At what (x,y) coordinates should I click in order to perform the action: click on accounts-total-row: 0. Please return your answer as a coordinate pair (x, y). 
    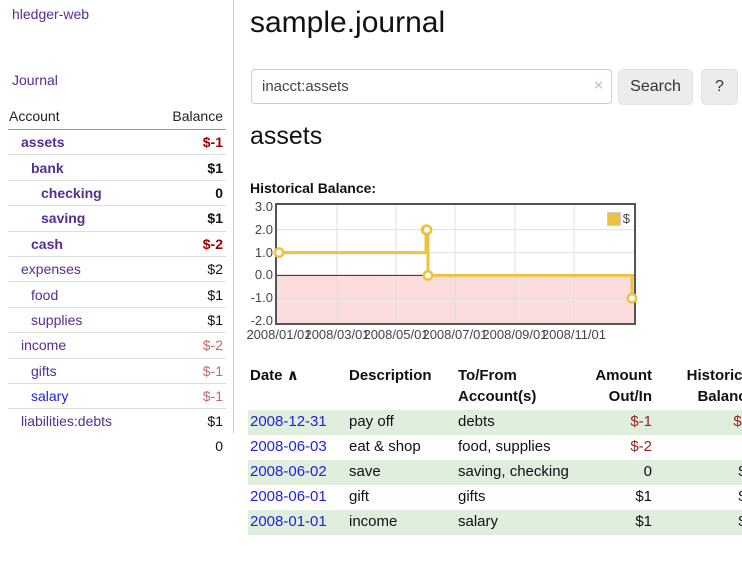
    Looking at the image, I should click on (117, 446).